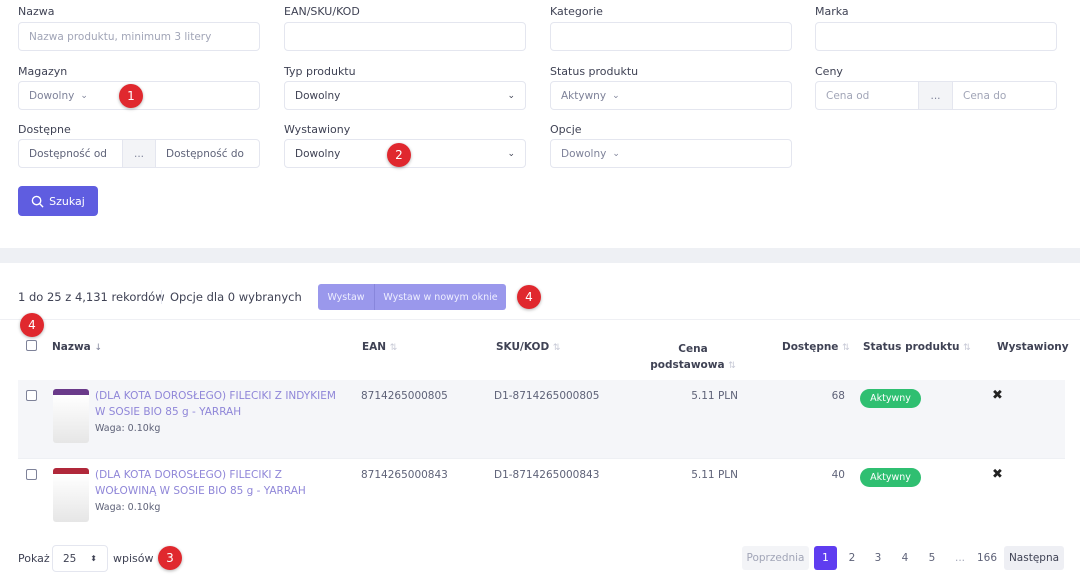 This screenshot has height=584, width=1080. I want to click on typ-label: Typ produktu, so click(320, 71).